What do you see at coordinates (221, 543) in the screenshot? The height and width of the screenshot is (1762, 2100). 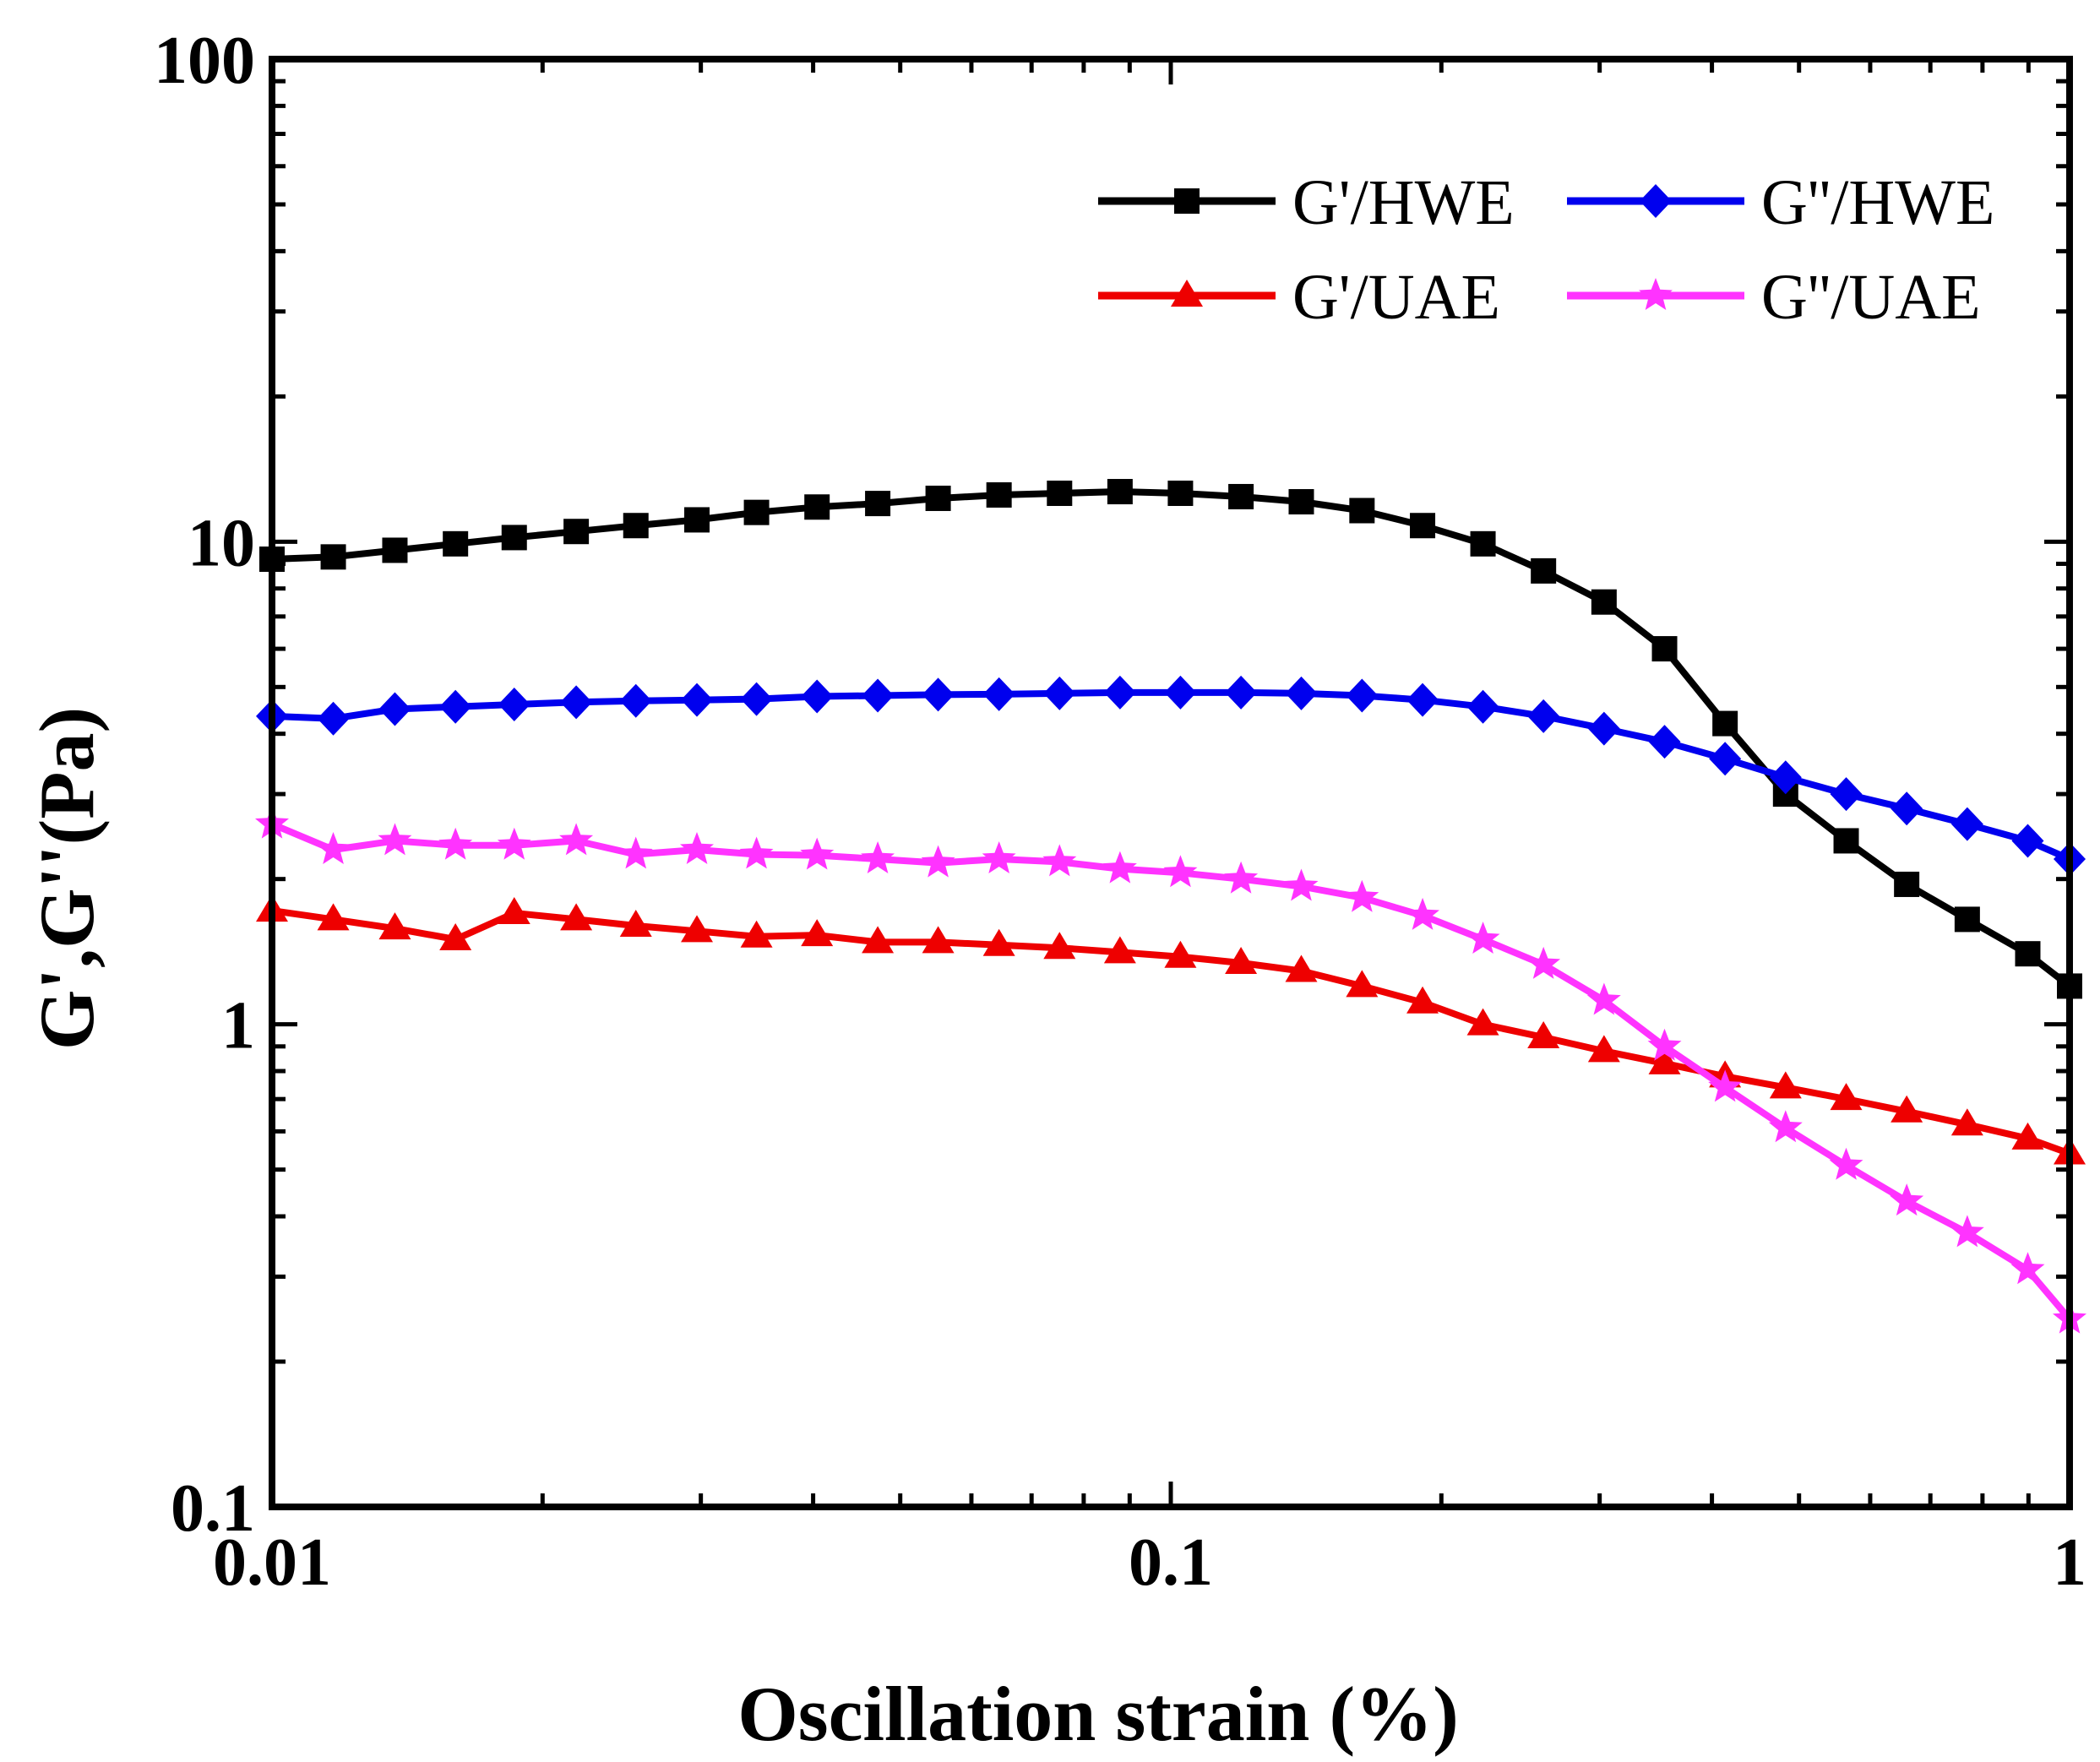 I see `y-tick-label: 10` at bounding box center [221, 543].